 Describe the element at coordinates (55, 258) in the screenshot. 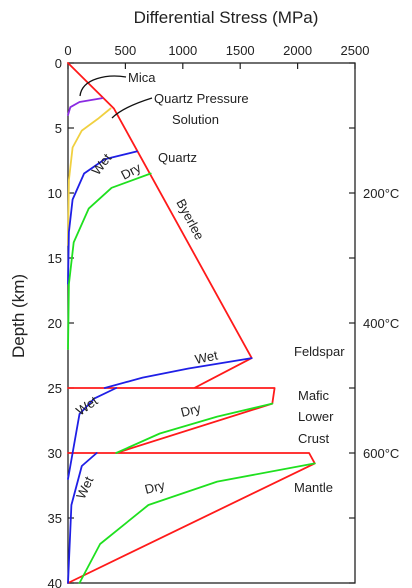

I see `y-tick-label: 15` at that location.